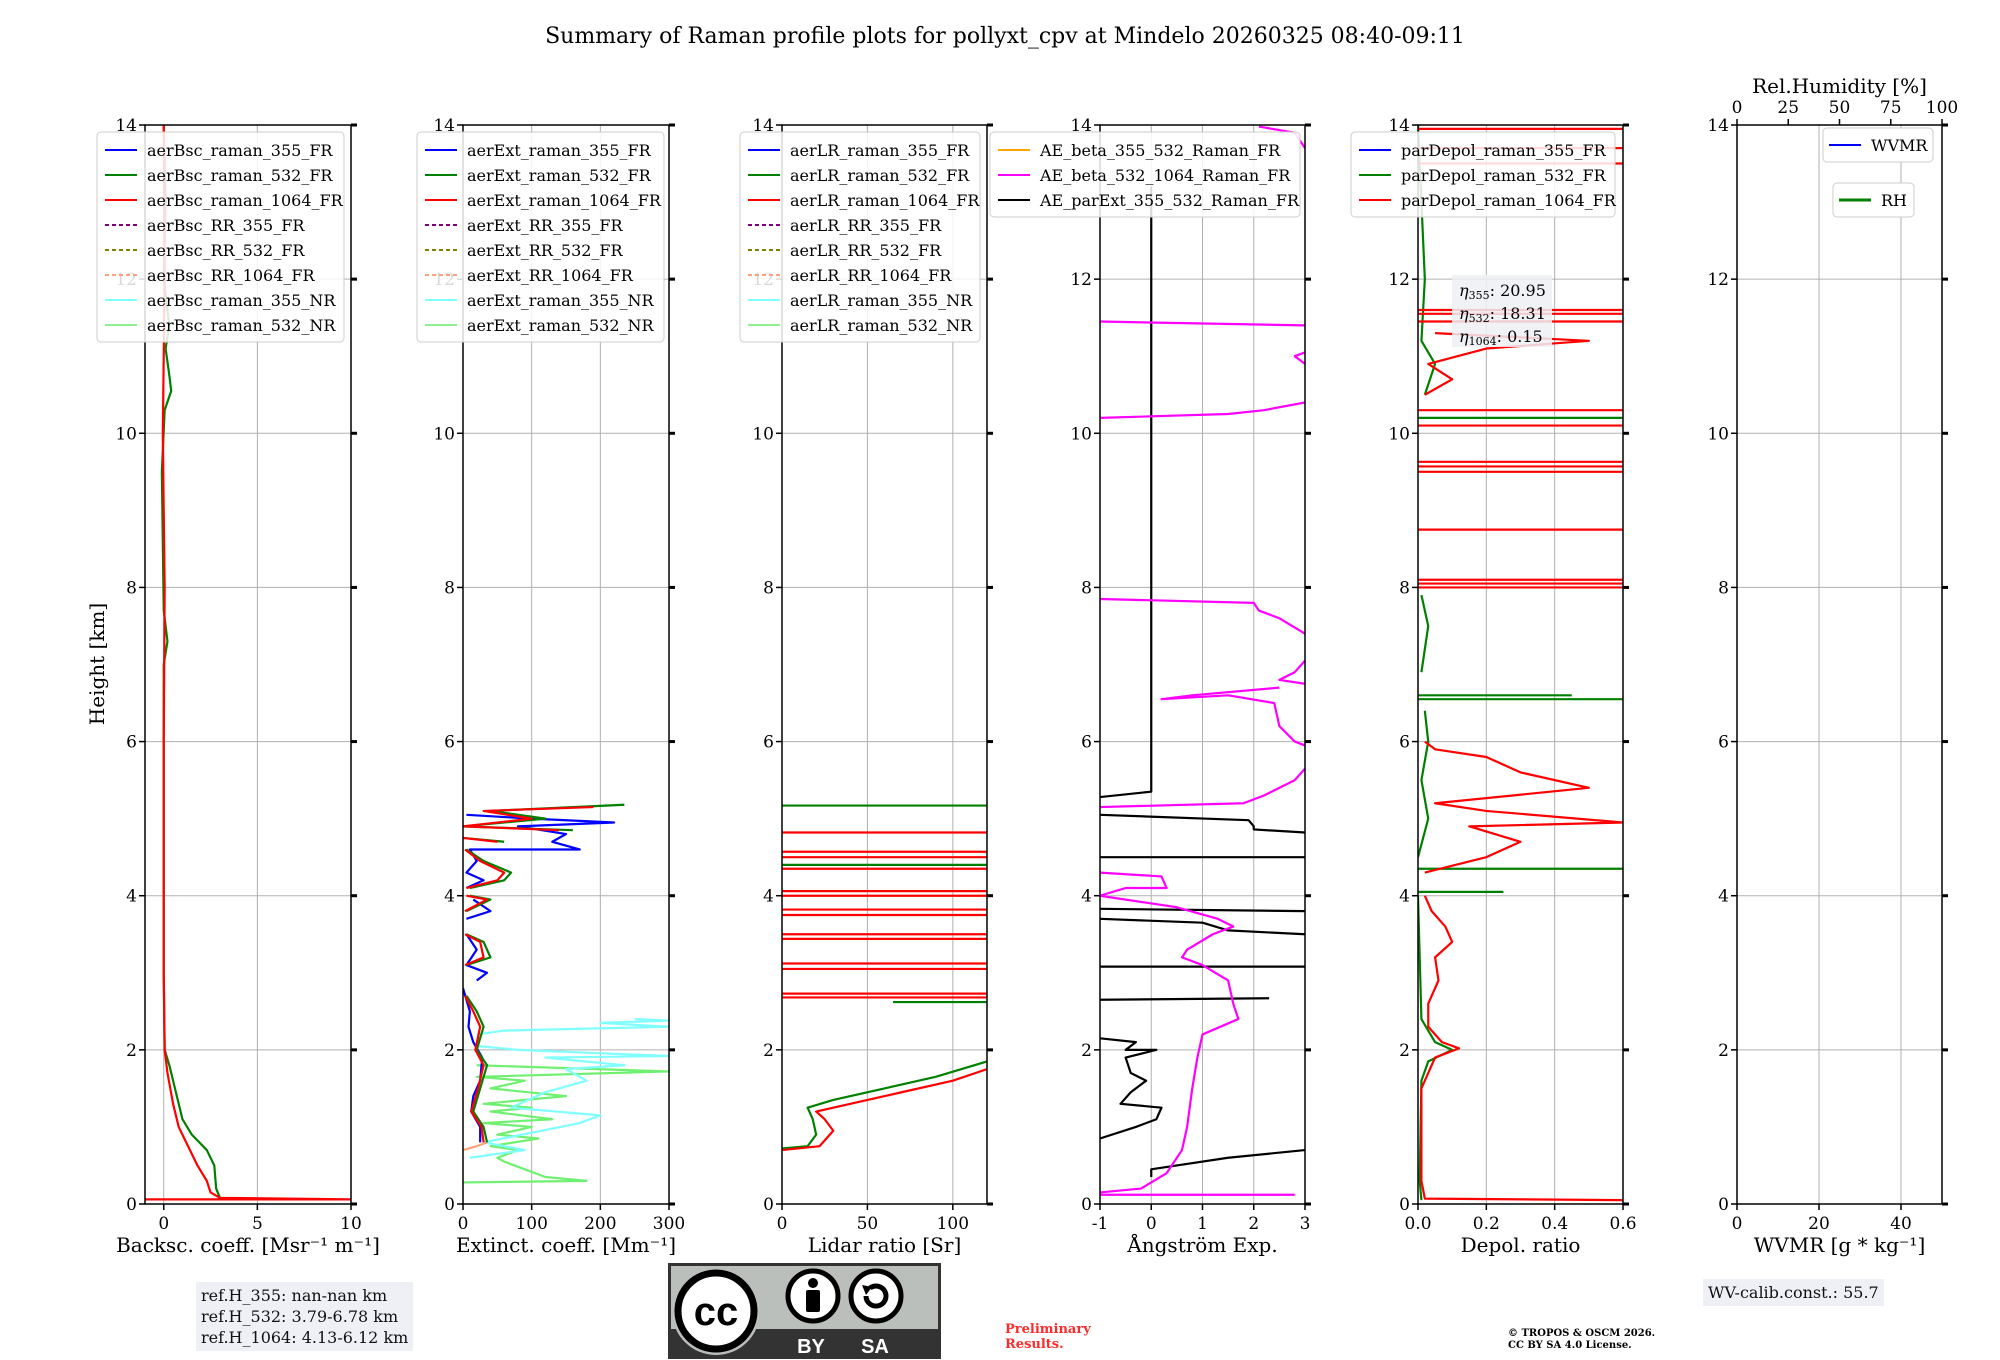 The image size is (2000, 1360). I want to click on ref-height-532: ref.H_532: 3.79-6.78 km, so click(300, 1316).